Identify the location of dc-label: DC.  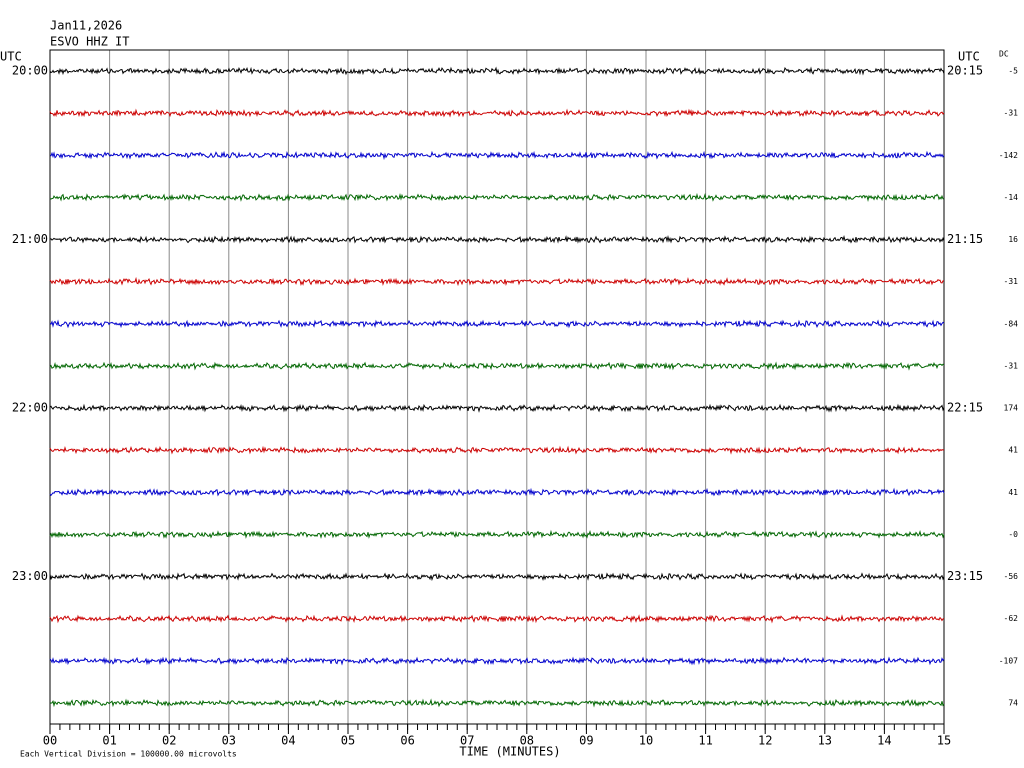
(1004, 54).